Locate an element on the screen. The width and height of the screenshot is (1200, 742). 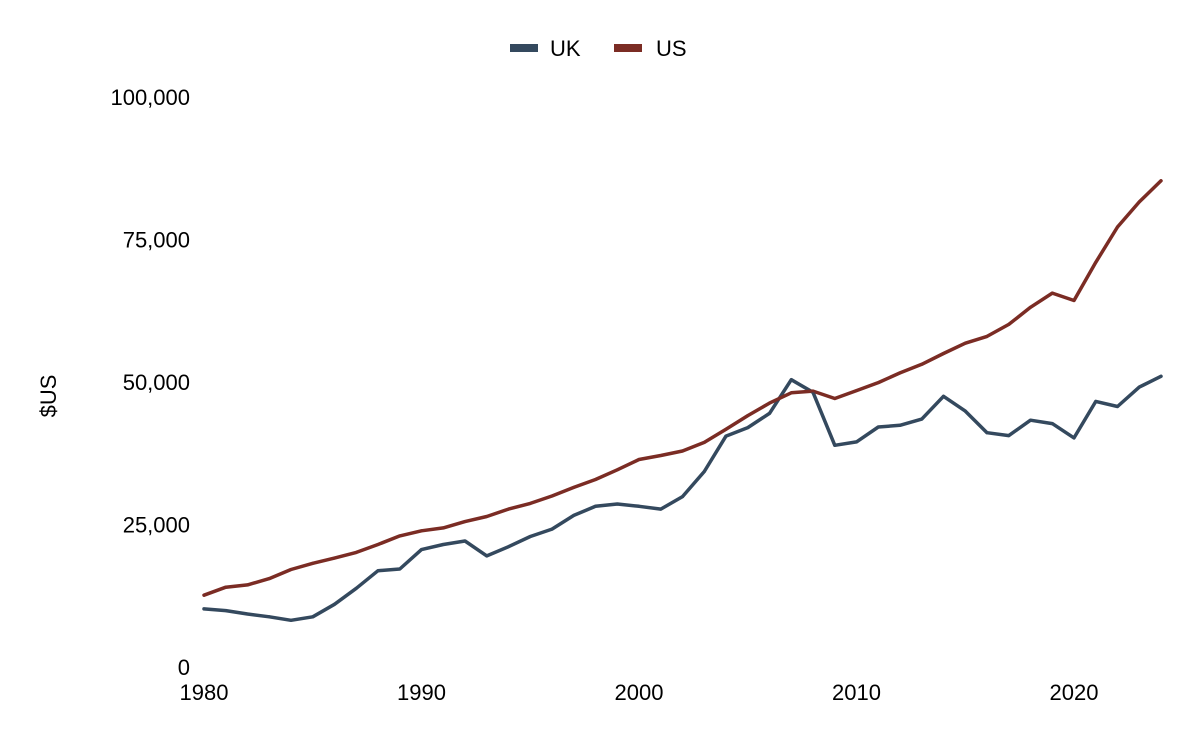
y-tick-label: 75,000 is located at coordinates (156, 240).